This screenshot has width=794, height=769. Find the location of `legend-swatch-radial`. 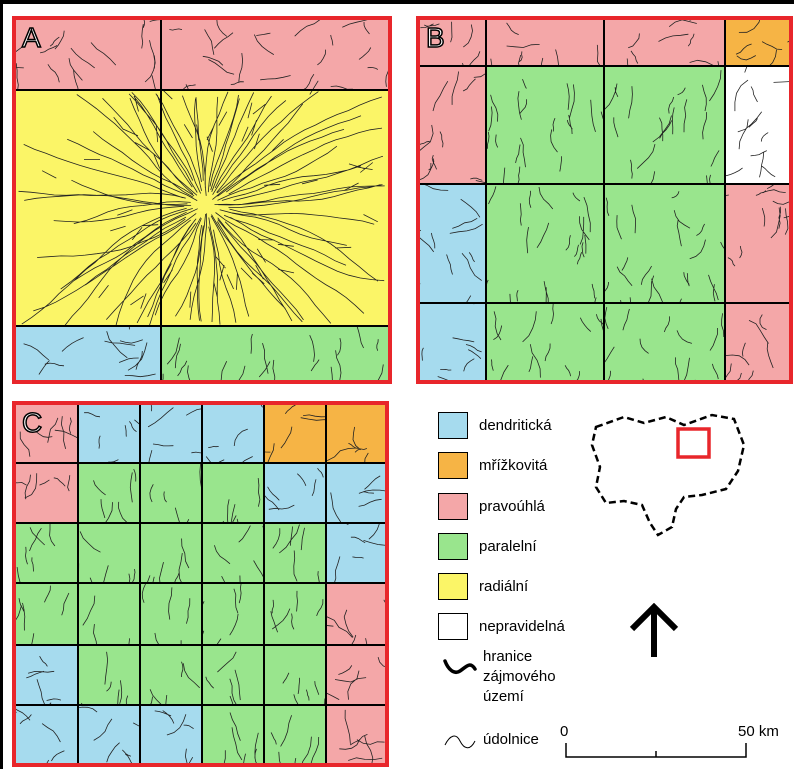

legend-swatch-radial is located at coordinates (453, 586).